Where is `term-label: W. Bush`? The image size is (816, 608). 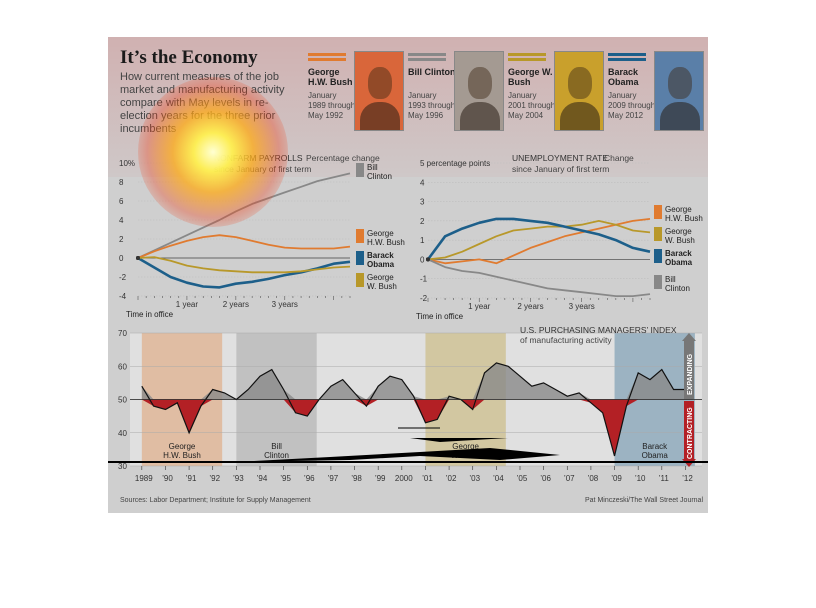 term-label: W. Bush is located at coordinates (466, 455).